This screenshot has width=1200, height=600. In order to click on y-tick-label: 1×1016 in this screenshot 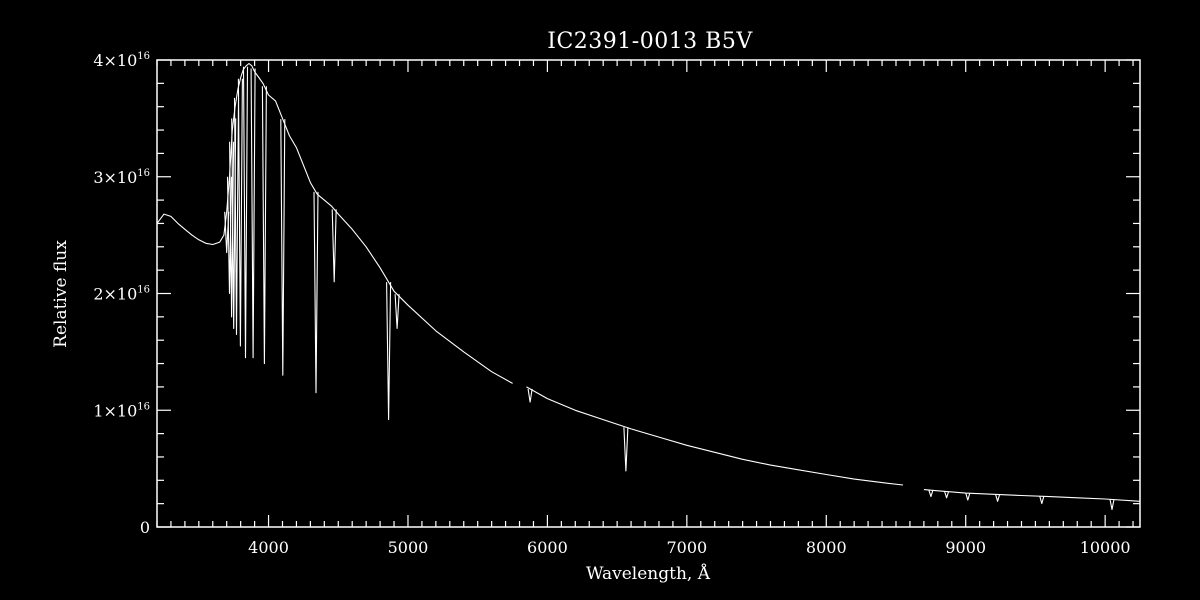, I will do `click(121, 410)`.